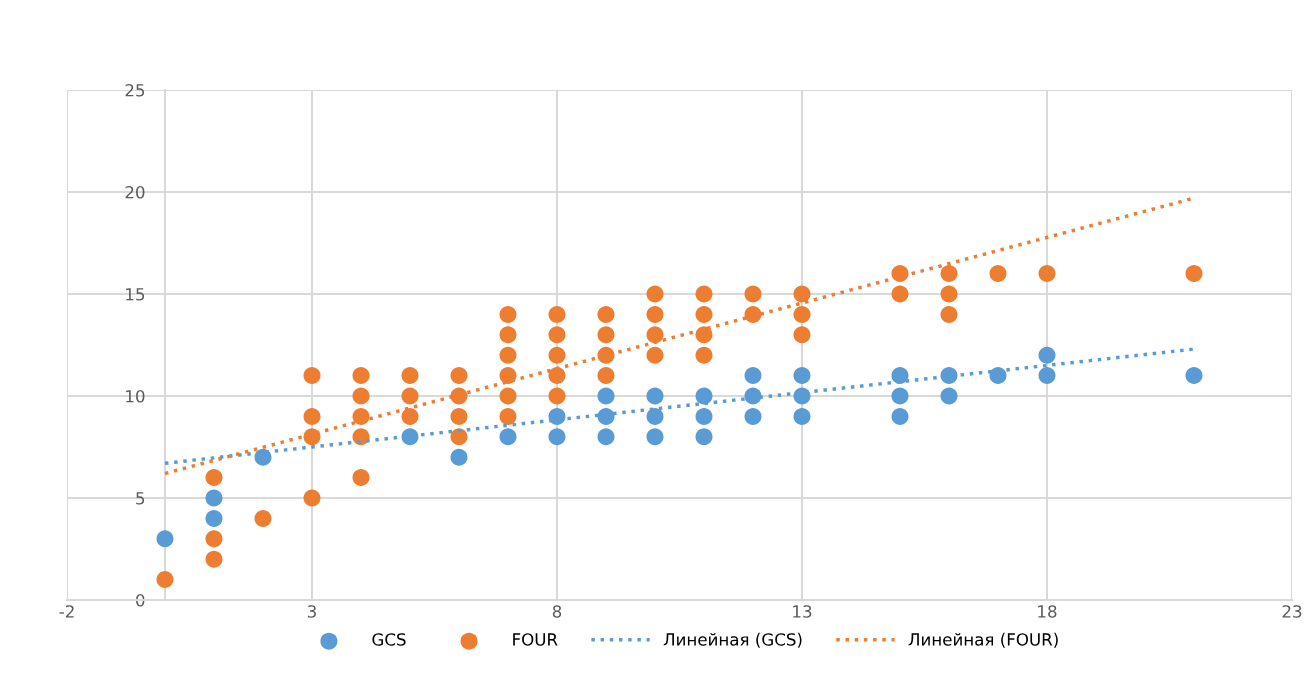 The height and width of the screenshot is (689, 1313). What do you see at coordinates (140, 498) in the screenshot?
I see `y-tick-label: 5` at bounding box center [140, 498].